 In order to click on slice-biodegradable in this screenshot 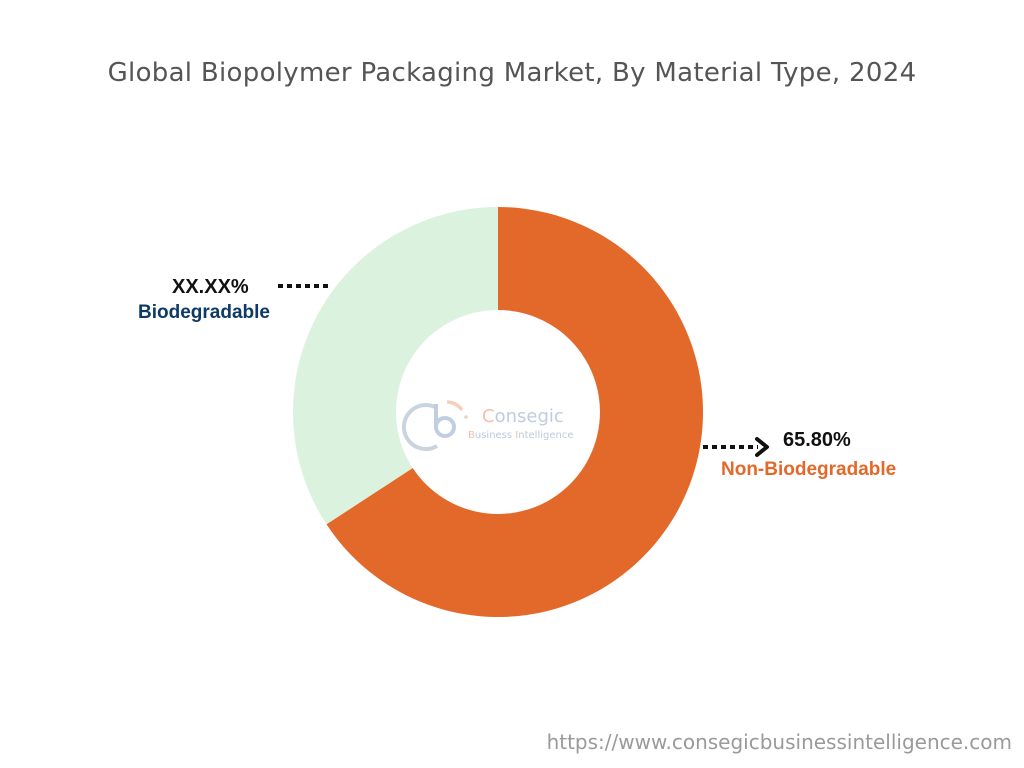, I will do `click(395, 366)`.